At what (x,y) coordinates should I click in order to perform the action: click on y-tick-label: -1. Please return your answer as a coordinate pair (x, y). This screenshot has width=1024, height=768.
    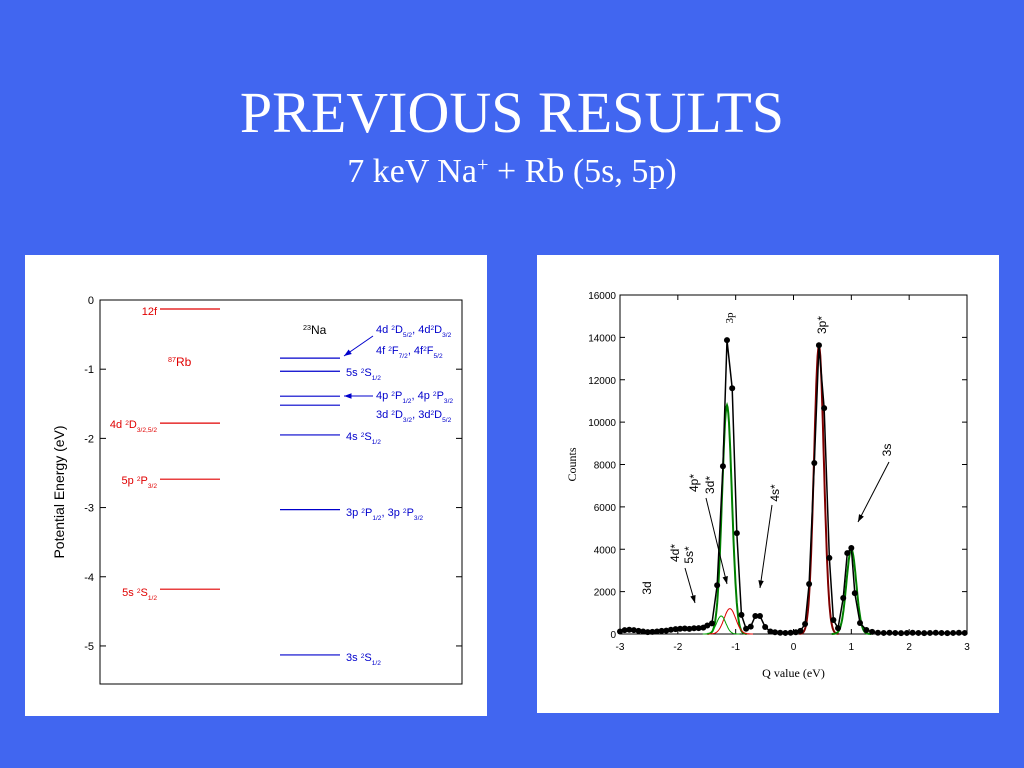
    Looking at the image, I should click on (89, 370).